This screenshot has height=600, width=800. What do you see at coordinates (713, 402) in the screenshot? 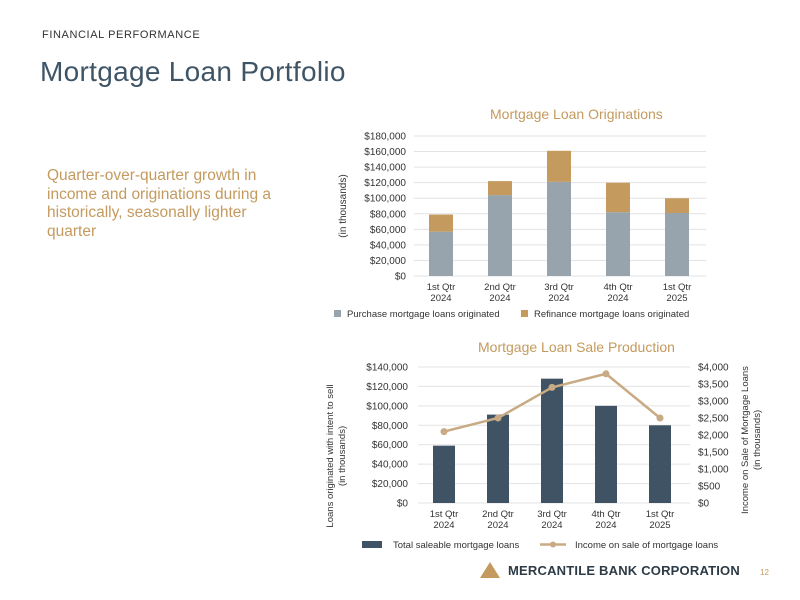
I see `y2-tick-label: $3,000` at bounding box center [713, 402].